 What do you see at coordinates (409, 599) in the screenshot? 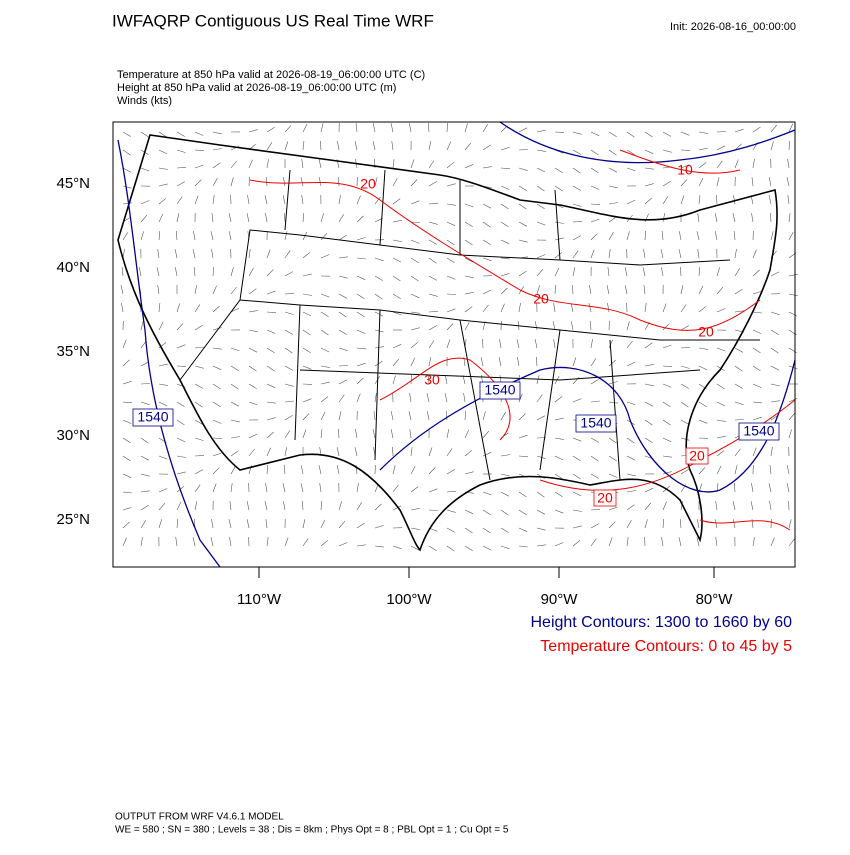
I see `lon-label: 100°W` at bounding box center [409, 599].